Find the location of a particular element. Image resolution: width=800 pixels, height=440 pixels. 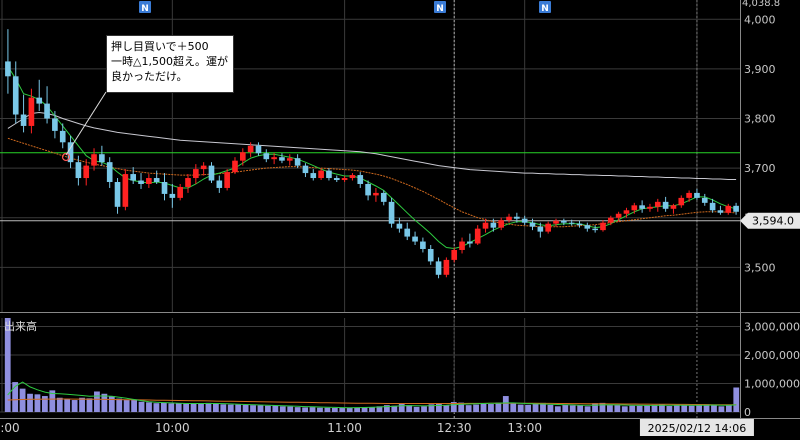

ma-long-line is located at coordinates (372, 145).